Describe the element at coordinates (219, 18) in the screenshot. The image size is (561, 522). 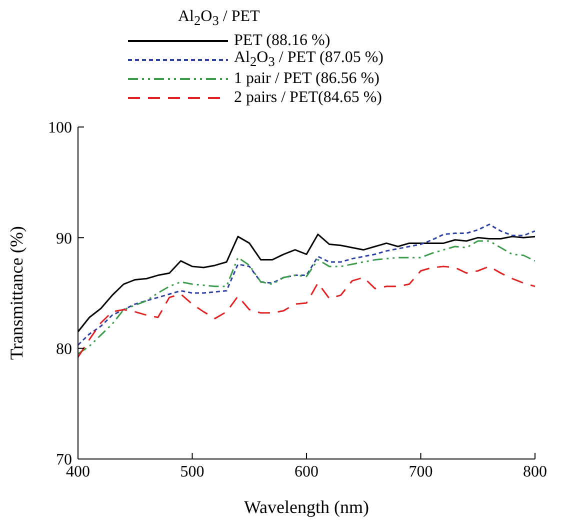
I see `legend-title: Al$_{2}$O$_{3}$ / PET` at that location.